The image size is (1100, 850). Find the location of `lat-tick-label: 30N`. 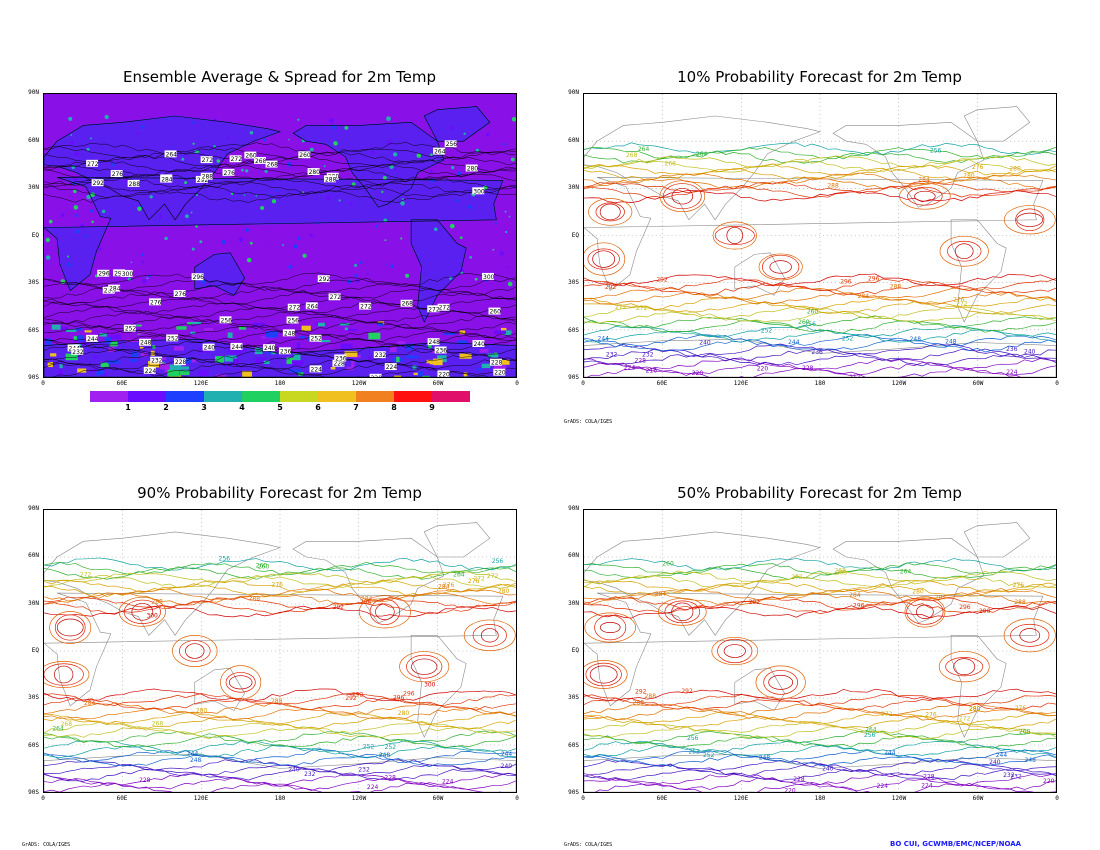

lat-tick-label: 30N is located at coordinates (33, 187).